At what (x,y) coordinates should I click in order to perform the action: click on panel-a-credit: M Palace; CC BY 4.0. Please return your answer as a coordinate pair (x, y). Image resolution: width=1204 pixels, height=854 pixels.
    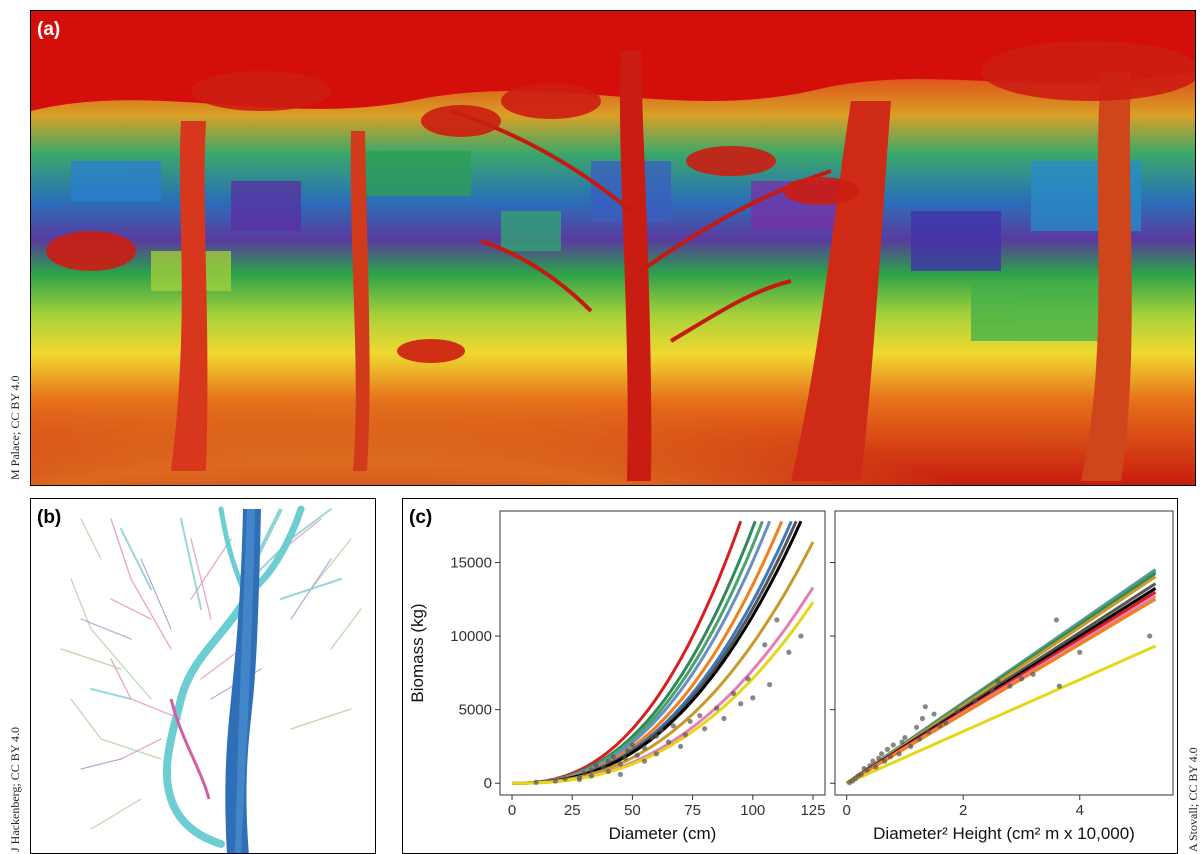
    Looking at the image, I should click on (15, 427).